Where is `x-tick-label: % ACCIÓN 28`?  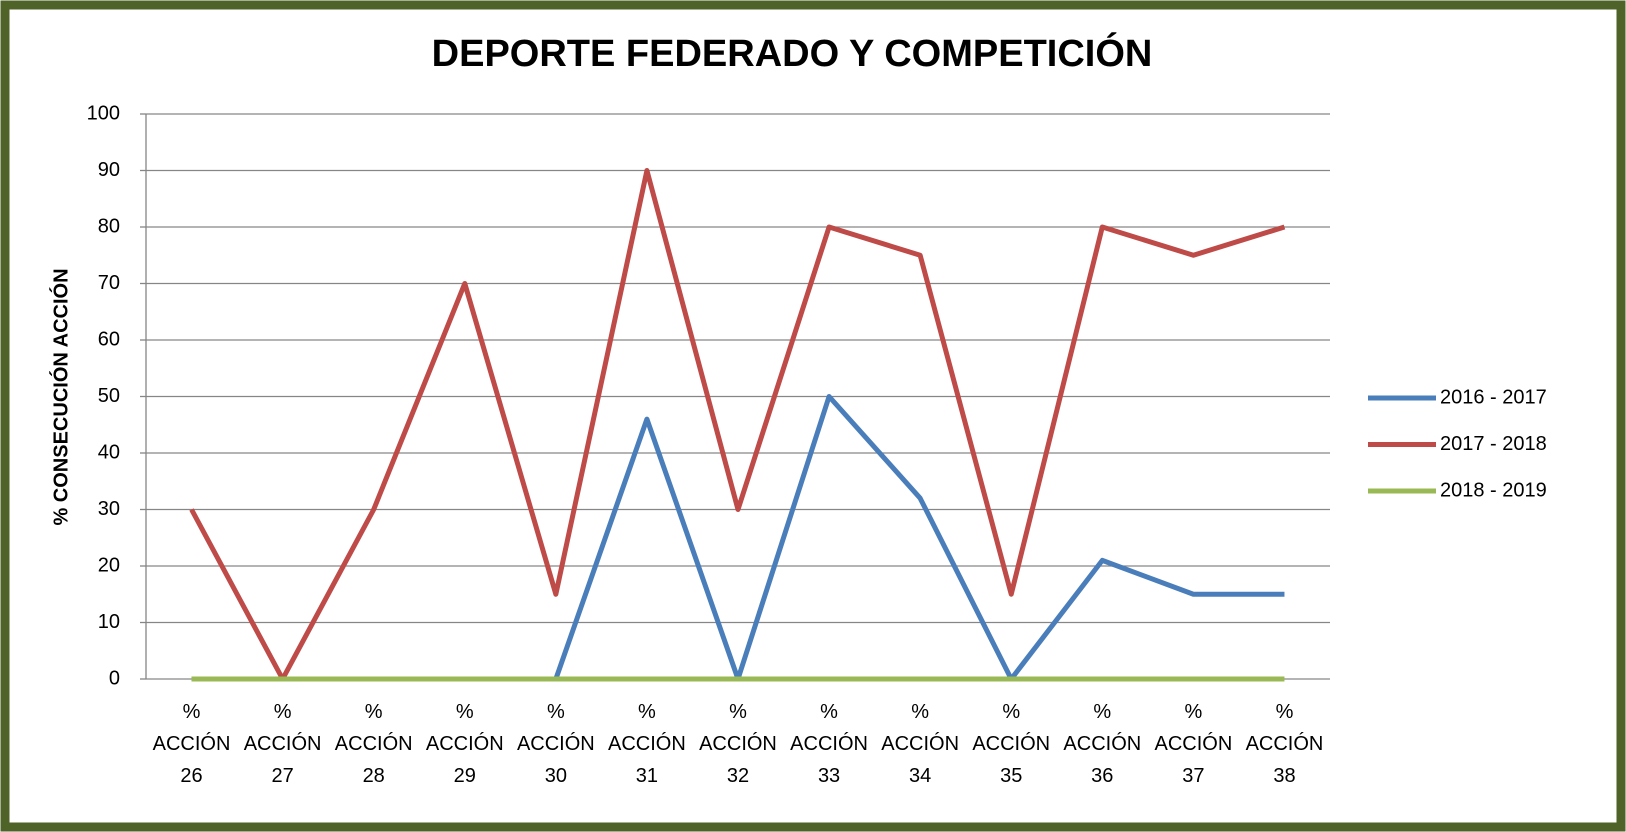
x-tick-label: % ACCIÓN 28 is located at coordinates (374, 744).